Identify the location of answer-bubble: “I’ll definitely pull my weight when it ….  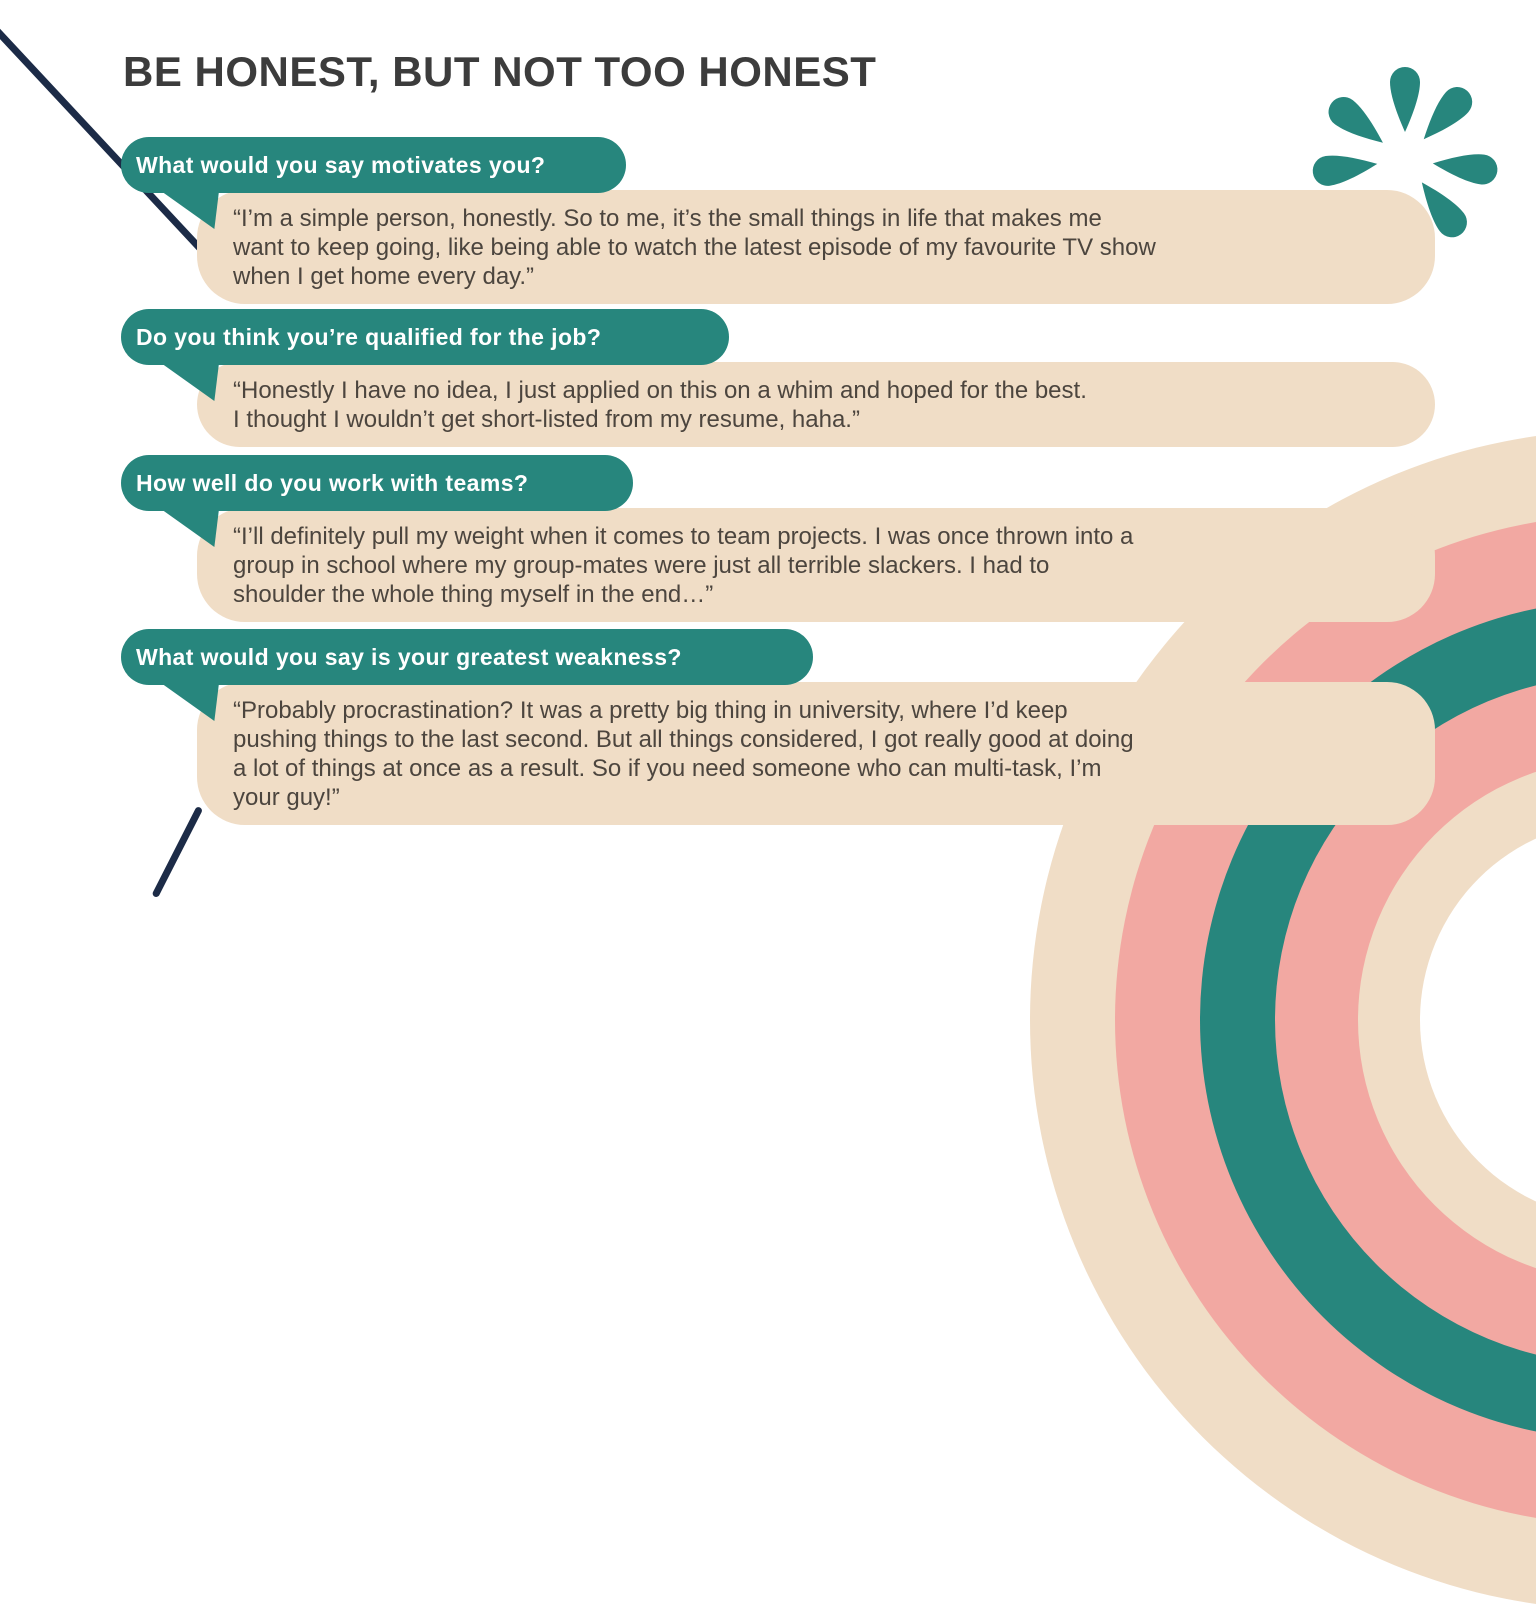
(816, 565).